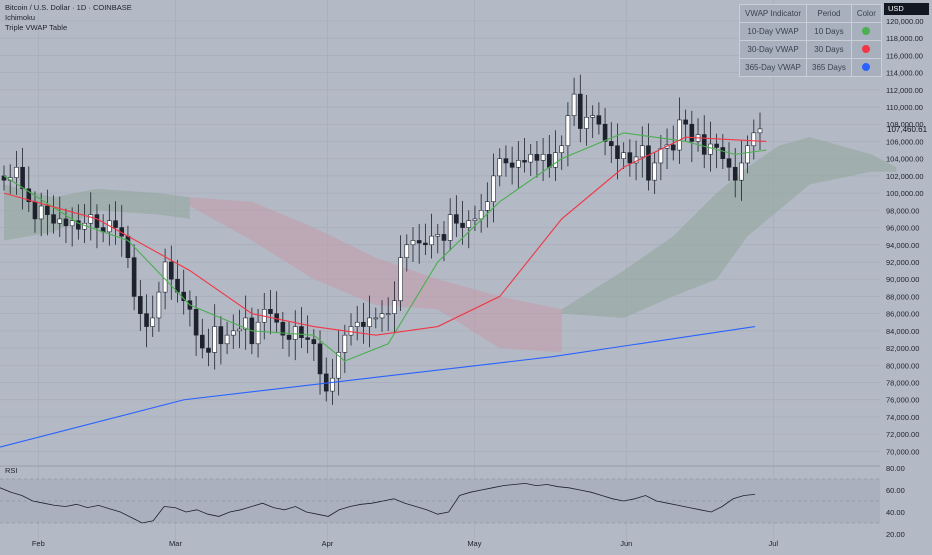 Image resolution: width=932 pixels, height=555 pixels. What do you see at coordinates (902, 210) in the screenshot?
I see `price-axis-label: 98,000.00` at bounding box center [902, 210].